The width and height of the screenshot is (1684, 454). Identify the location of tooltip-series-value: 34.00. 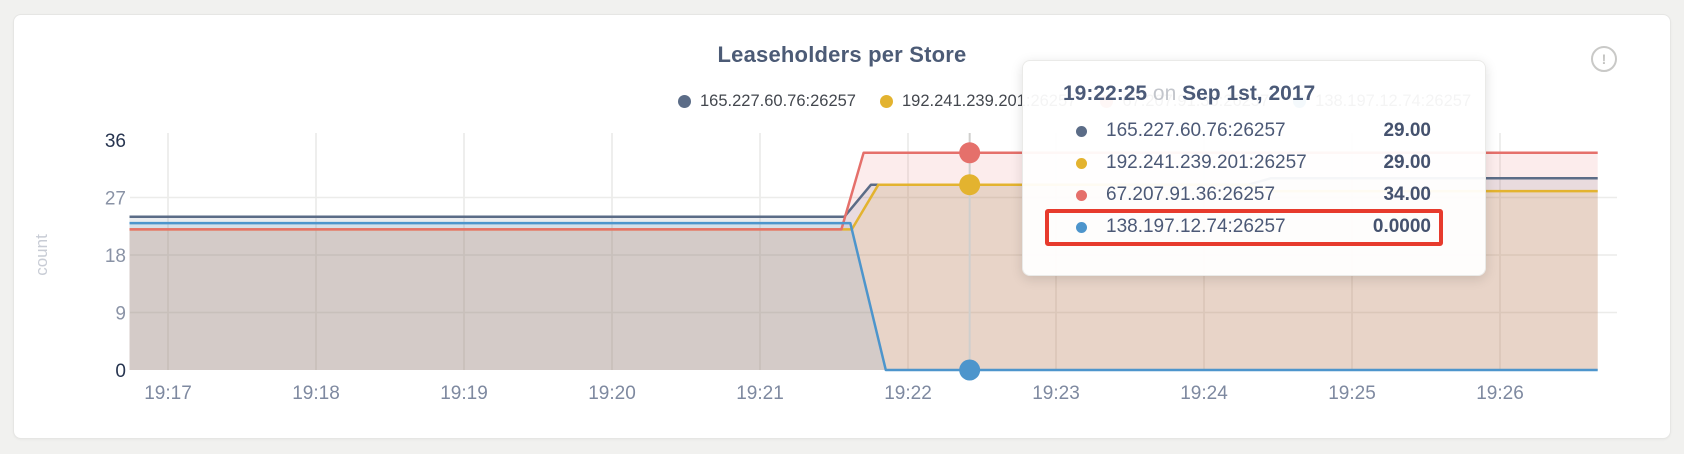
(1407, 194).